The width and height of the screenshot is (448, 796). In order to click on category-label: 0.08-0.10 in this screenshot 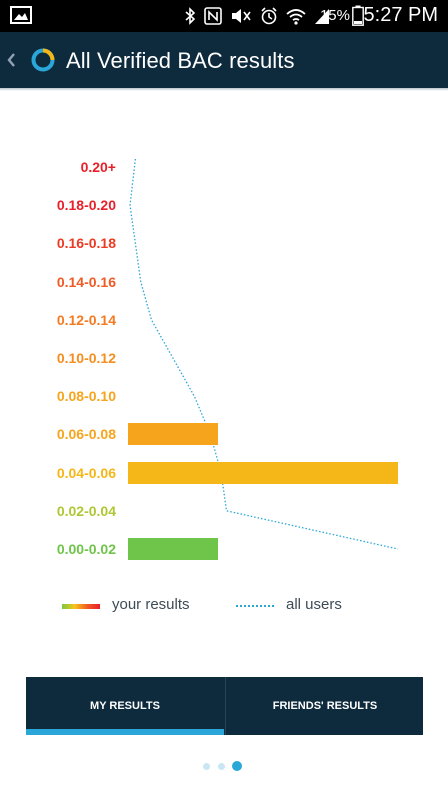, I will do `click(86, 396)`.